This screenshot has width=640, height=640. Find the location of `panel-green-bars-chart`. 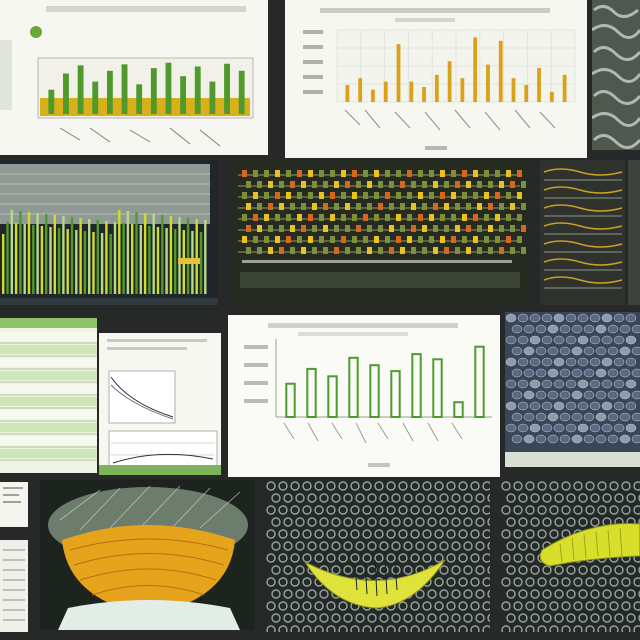

panel-green-bars-chart is located at coordinates (134, 77).